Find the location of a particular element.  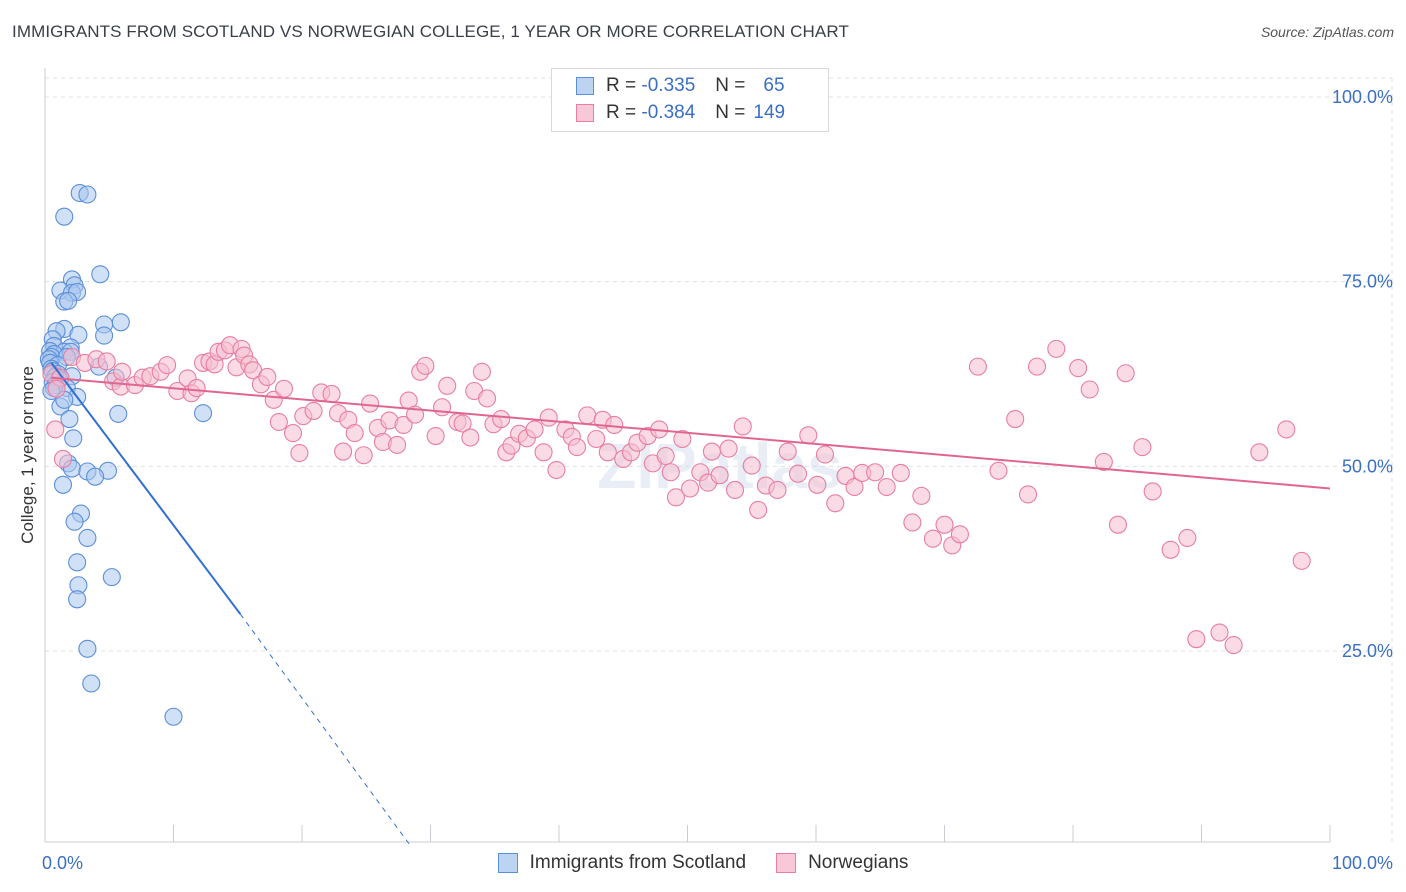

legend-swatch-norwegians is located at coordinates (786, 863).